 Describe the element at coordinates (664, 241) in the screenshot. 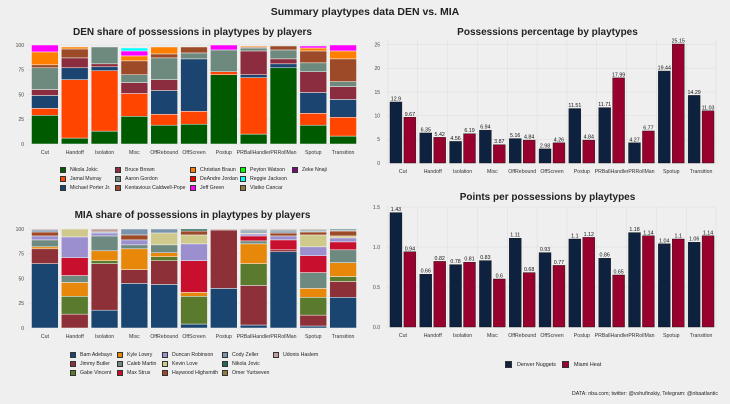

I see `data-label: 1.04` at that location.